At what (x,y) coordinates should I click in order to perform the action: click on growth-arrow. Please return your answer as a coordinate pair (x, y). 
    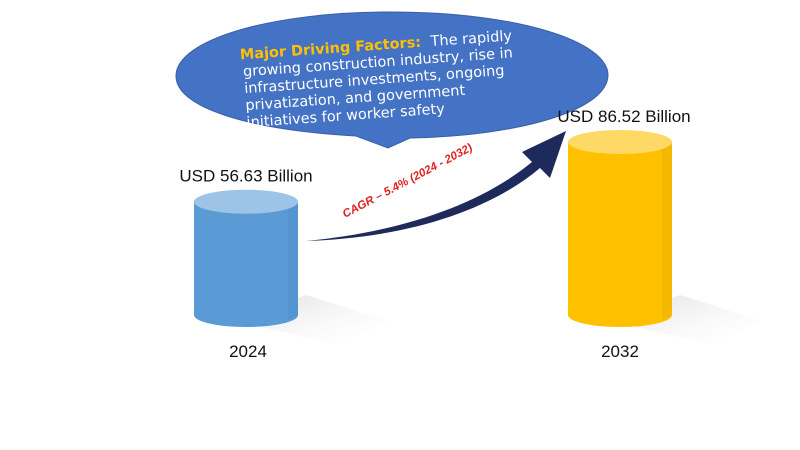
    Looking at the image, I should click on (436, 186).